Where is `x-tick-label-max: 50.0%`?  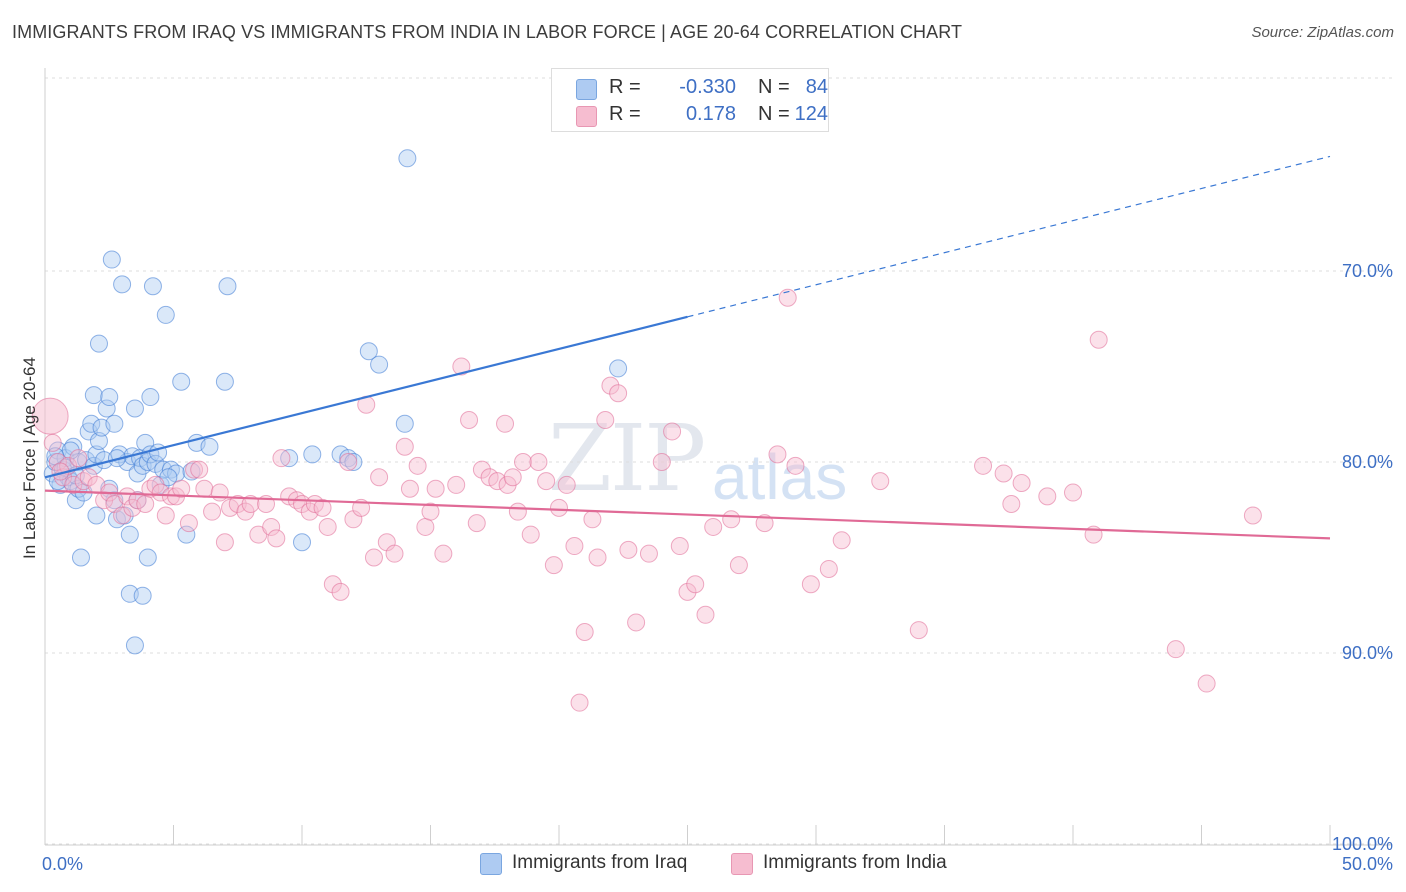
x-tick-label-max: 50.0% is located at coordinates (1367, 864).